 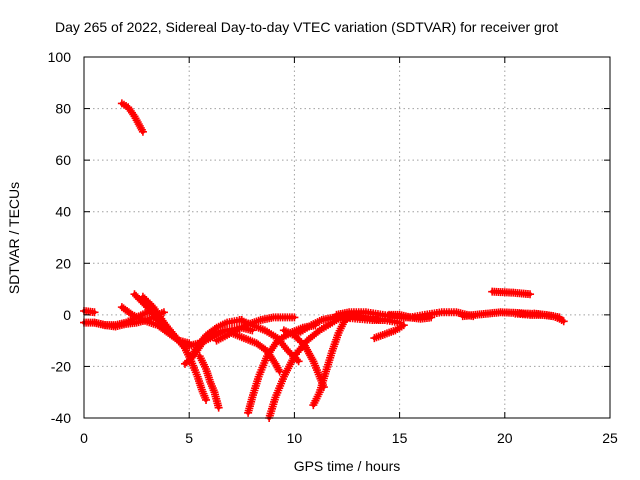 What do you see at coordinates (63, 263) in the screenshot?
I see `y-tick-label: 20` at bounding box center [63, 263].